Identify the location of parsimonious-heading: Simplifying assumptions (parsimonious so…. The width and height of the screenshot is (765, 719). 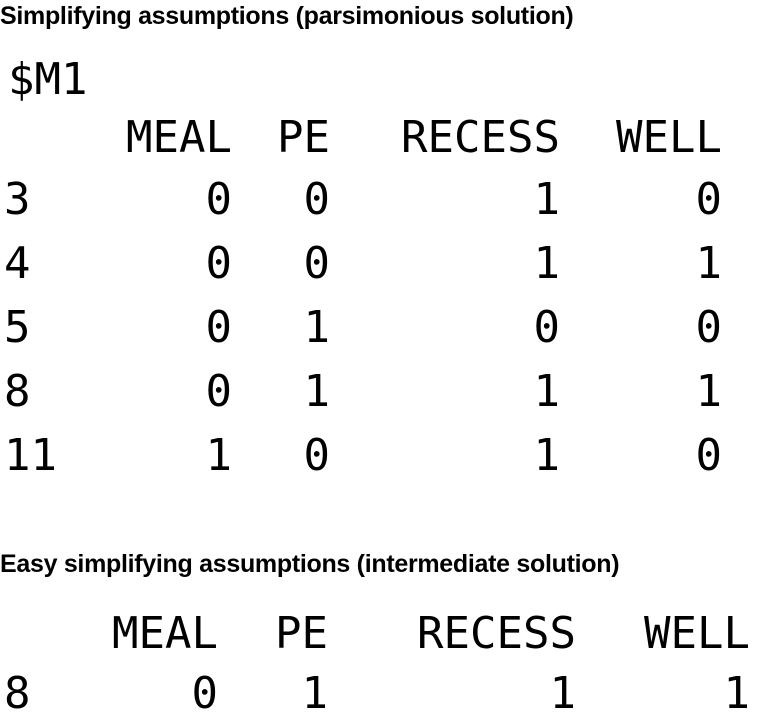
(287, 16).